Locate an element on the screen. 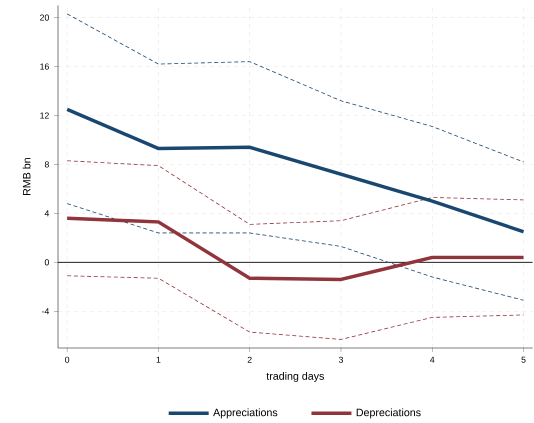 The image size is (534, 423). y-tick-label: 4 is located at coordinates (47, 213).